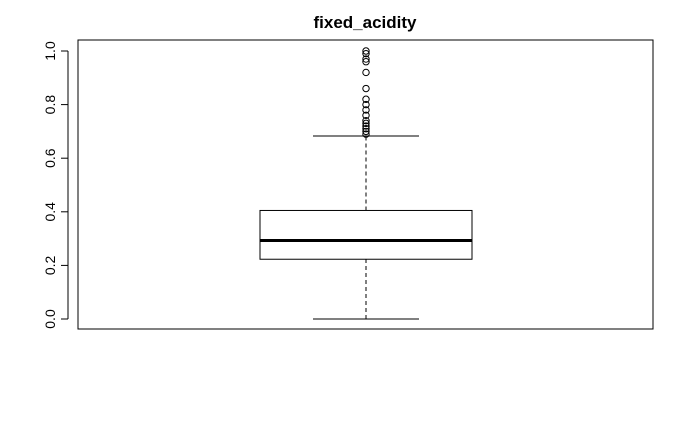  I want to click on chart-title: fixed_acidity, so click(366, 22).